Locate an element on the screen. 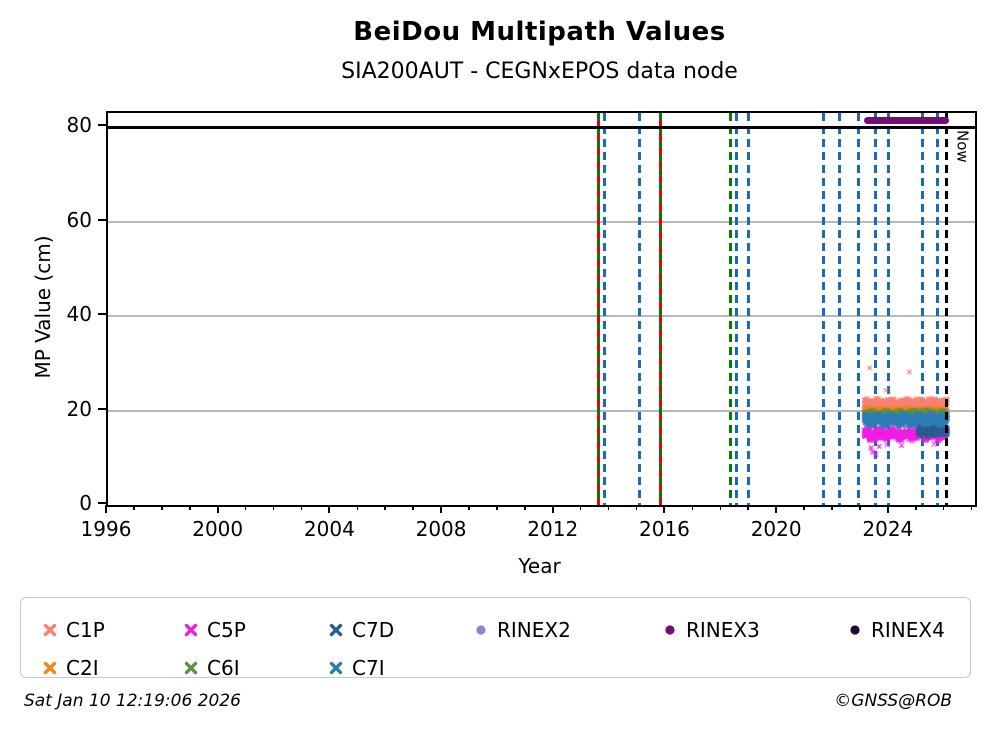  x-tick-label: 2012 is located at coordinates (553, 529).